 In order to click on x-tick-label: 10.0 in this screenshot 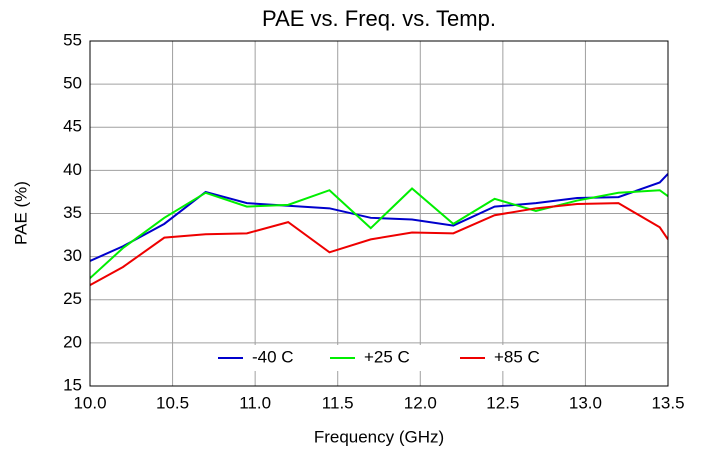, I will do `click(89, 402)`.